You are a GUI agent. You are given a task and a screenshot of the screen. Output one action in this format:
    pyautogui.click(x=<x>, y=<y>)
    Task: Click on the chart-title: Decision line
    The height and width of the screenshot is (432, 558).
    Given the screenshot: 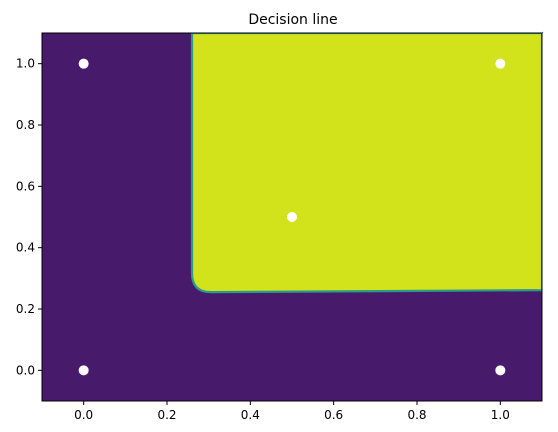 What is the action you would take?
    pyautogui.click(x=292, y=20)
    